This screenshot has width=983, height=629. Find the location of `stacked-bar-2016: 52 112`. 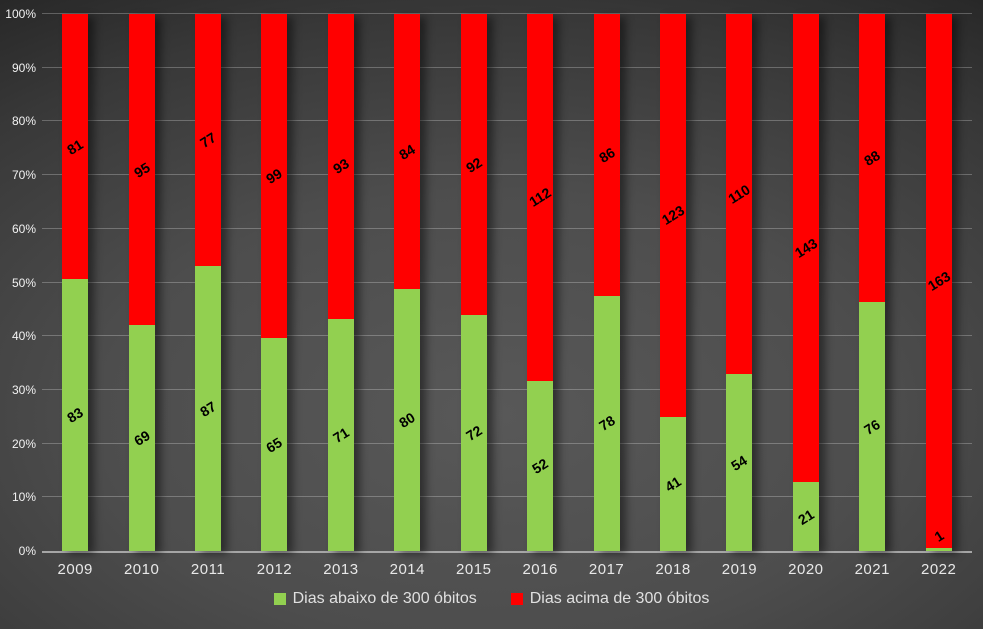

stacked-bar-2016: 52 112 is located at coordinates (540, 282).